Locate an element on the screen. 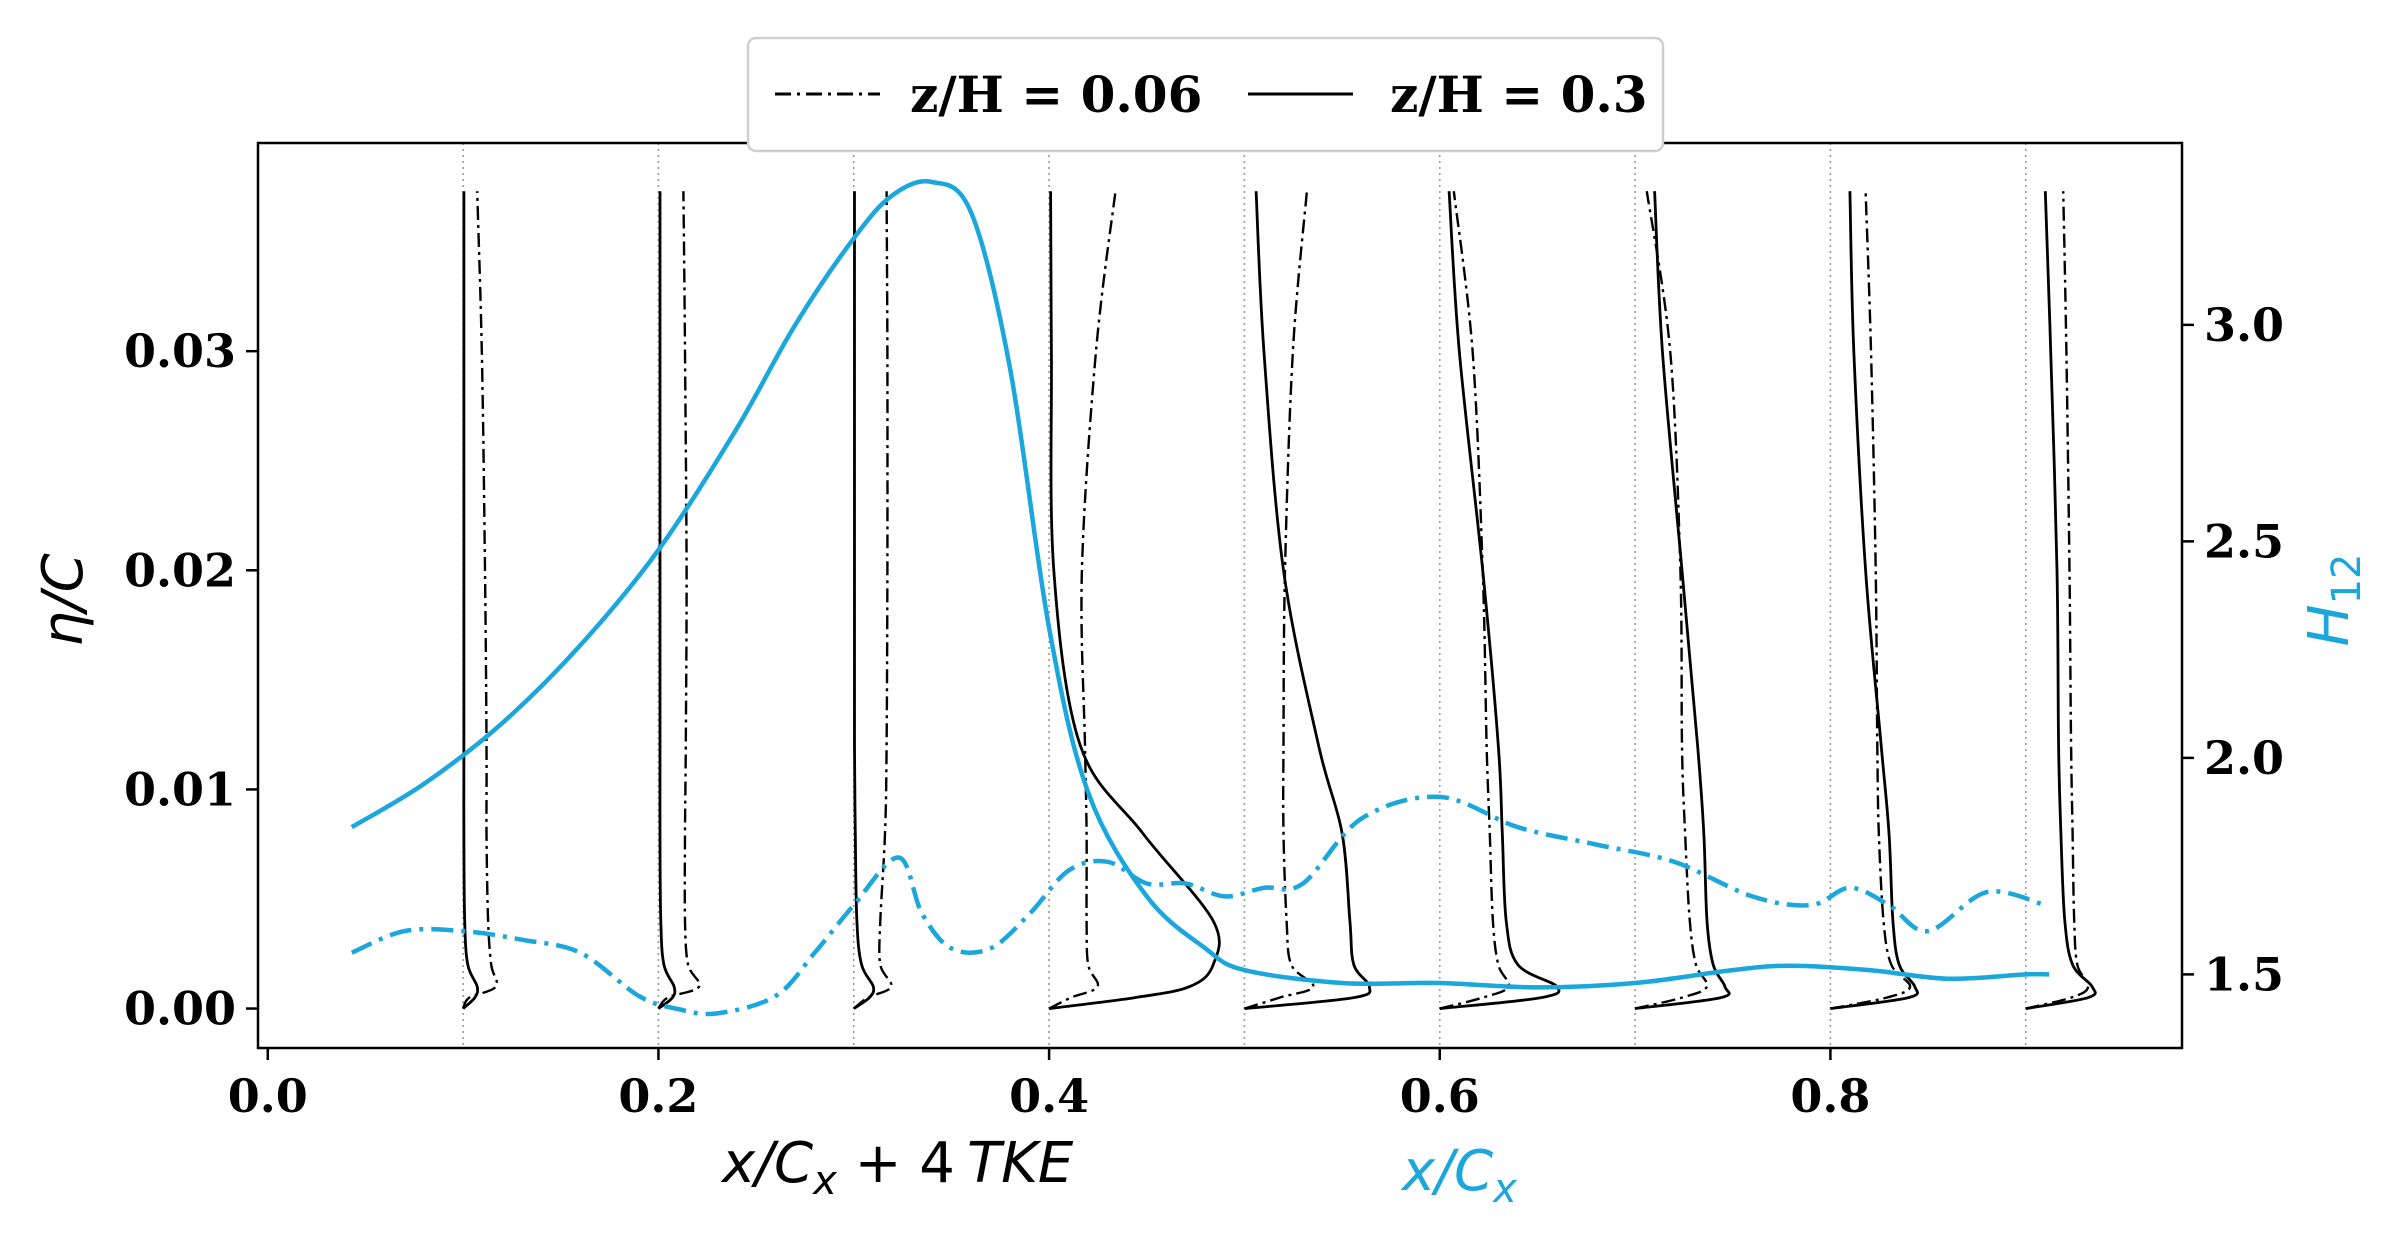 This screenshot has width=2386, height=1251. y-left-tick-label-1: 0.01 is located at coordinates (180, 789).